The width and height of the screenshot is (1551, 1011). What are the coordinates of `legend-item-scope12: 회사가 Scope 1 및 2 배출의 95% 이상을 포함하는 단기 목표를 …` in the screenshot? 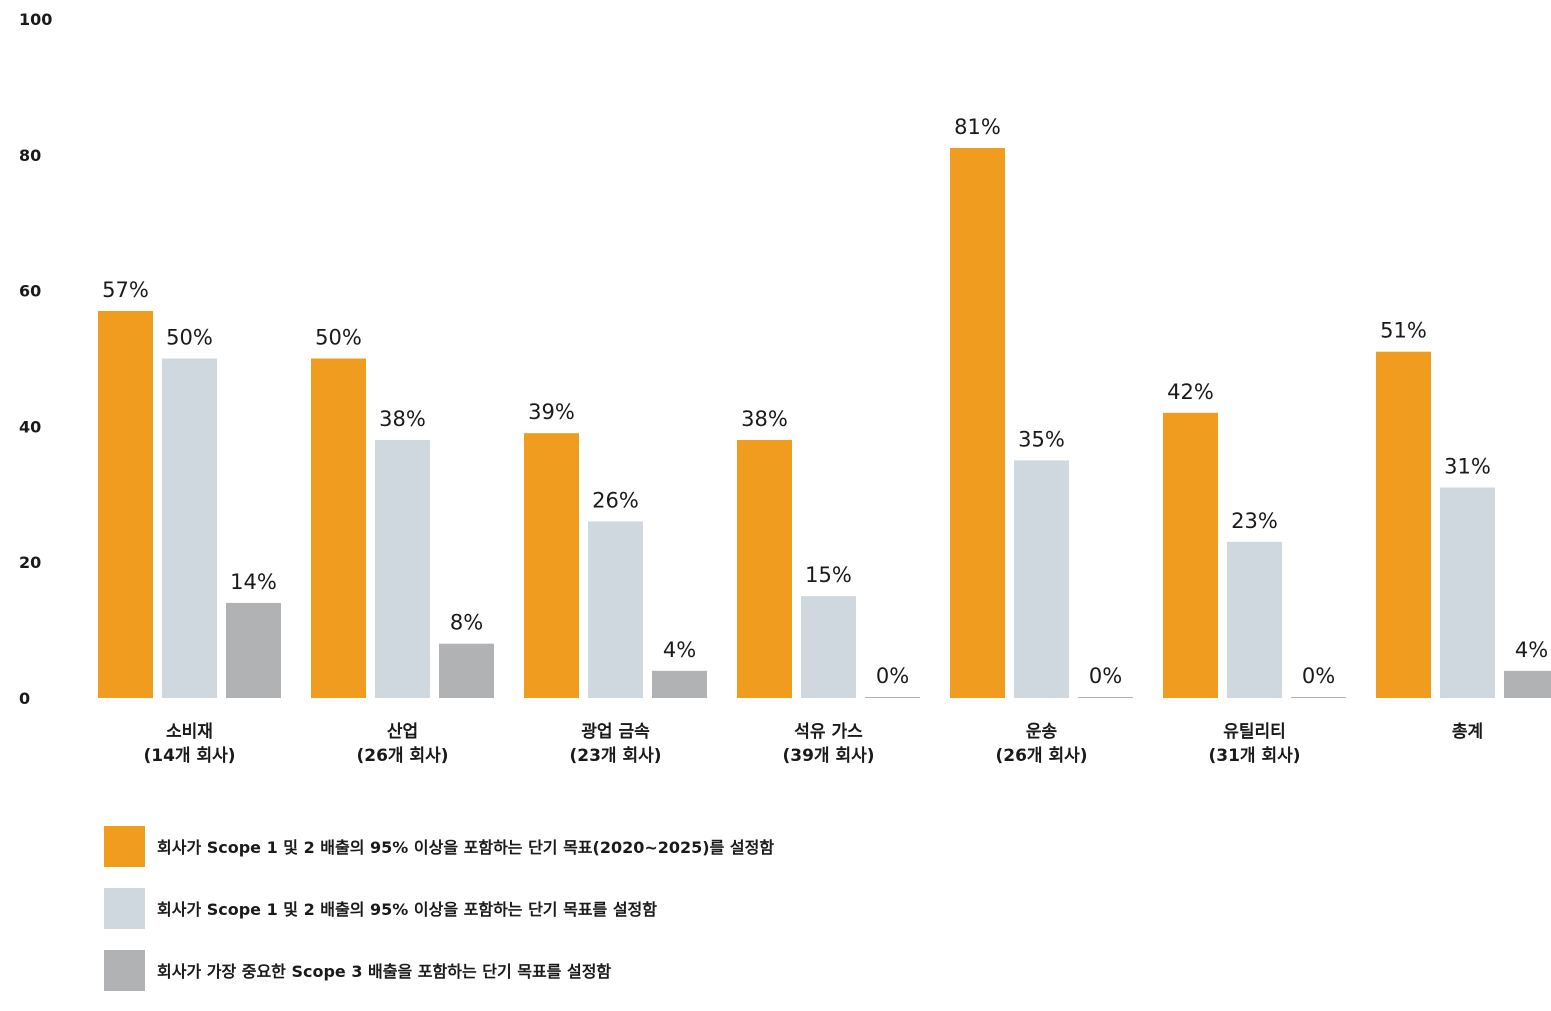 It's located at (439, 908).